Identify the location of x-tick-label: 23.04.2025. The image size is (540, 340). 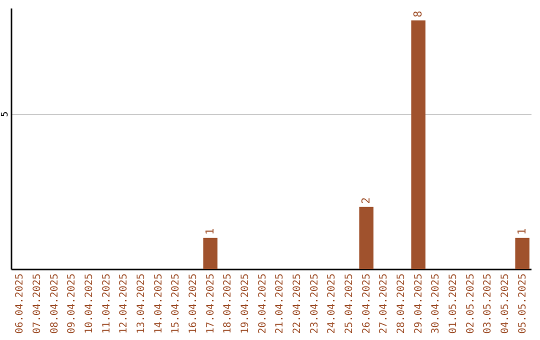
(314, 304).